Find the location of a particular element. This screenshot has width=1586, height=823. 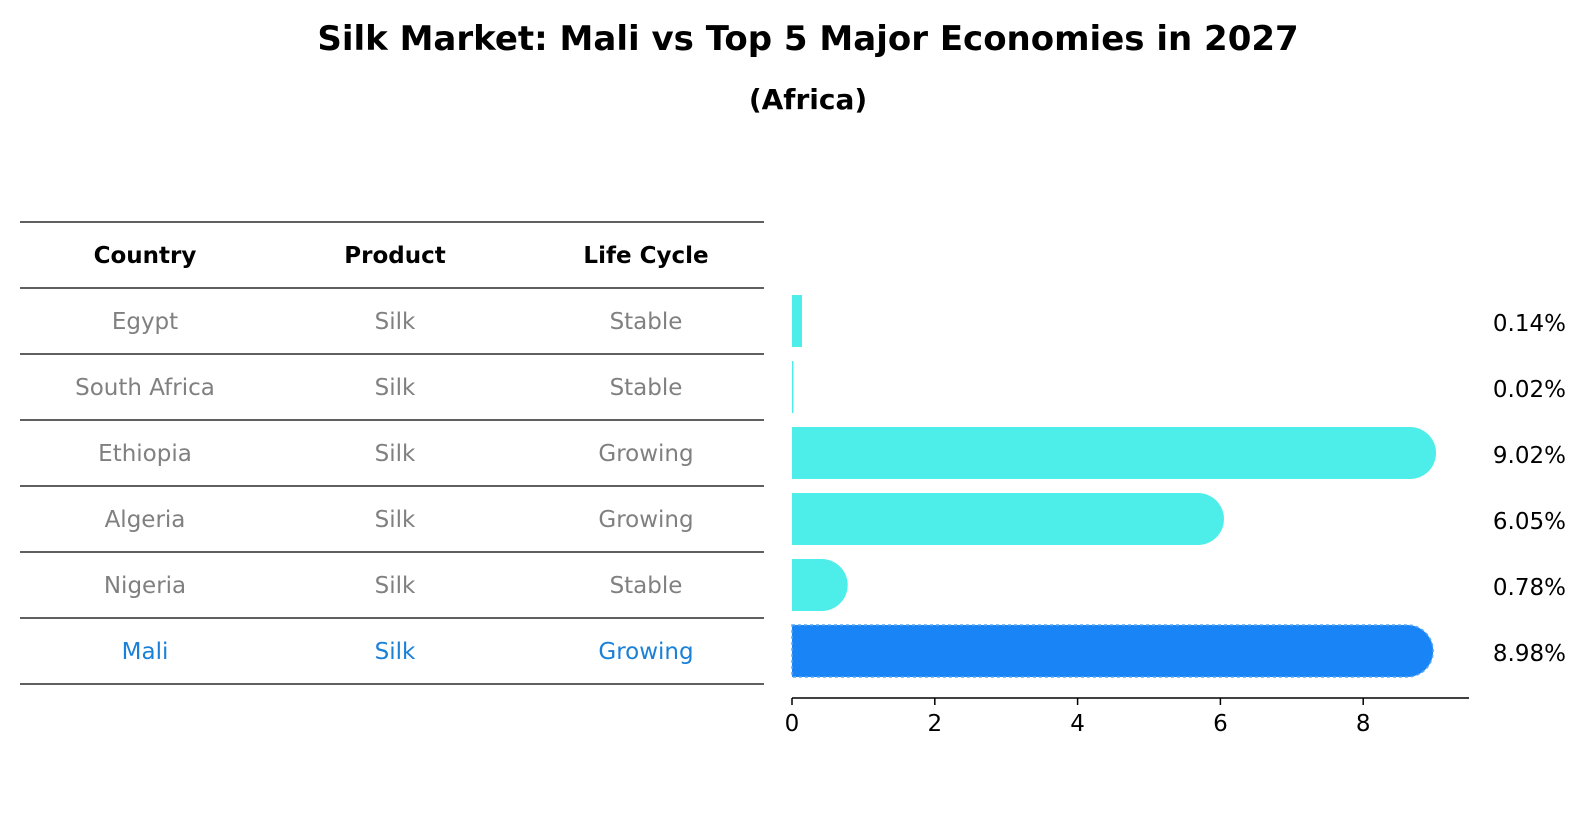

bar-mali is located at coordinates (1112, 651).